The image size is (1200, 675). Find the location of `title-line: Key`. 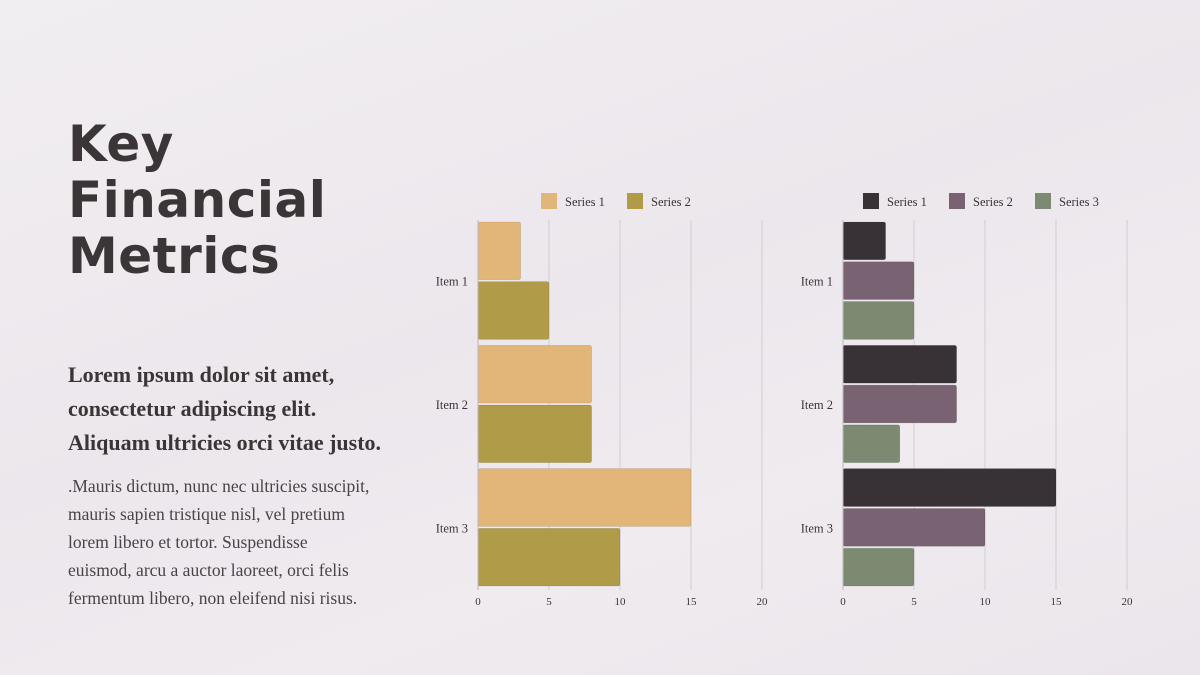

title-line: Key is located at coordinates (121, 144).